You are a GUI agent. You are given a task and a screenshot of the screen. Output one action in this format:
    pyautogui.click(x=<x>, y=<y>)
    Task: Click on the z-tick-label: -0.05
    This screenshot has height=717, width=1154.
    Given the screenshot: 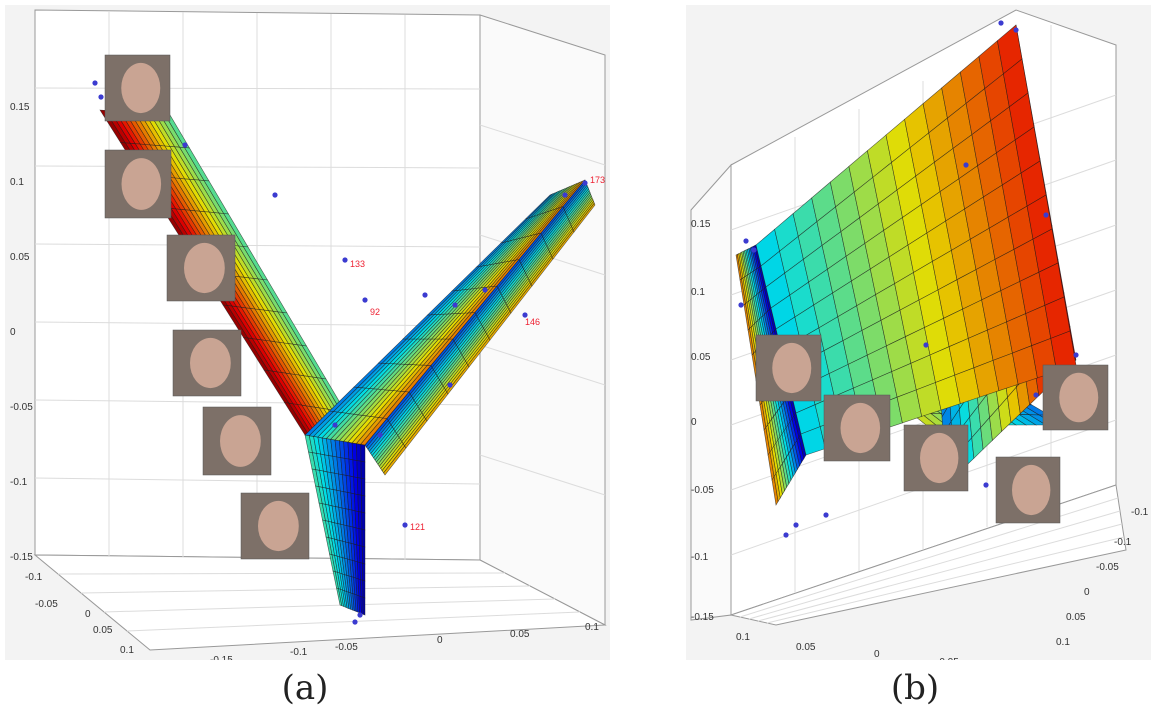 What is the action you would take?
    pyautogui.click(x=21, y=407)
    